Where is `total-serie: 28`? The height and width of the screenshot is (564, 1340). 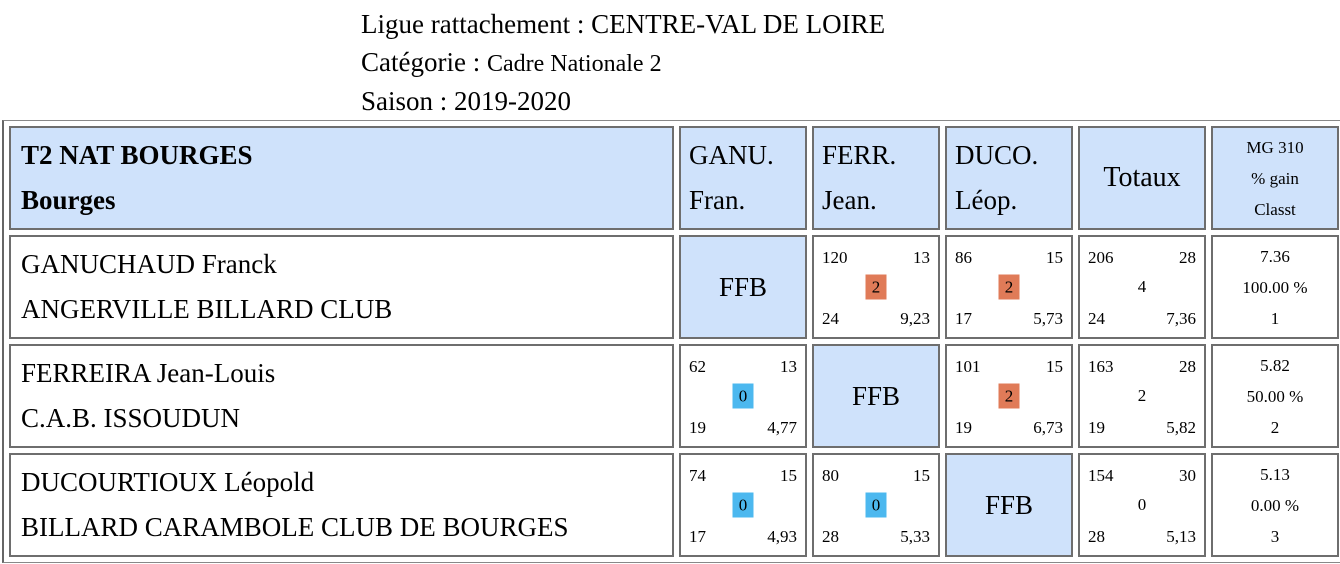
total-serie: 28 is located at coordinates (1096, 536).